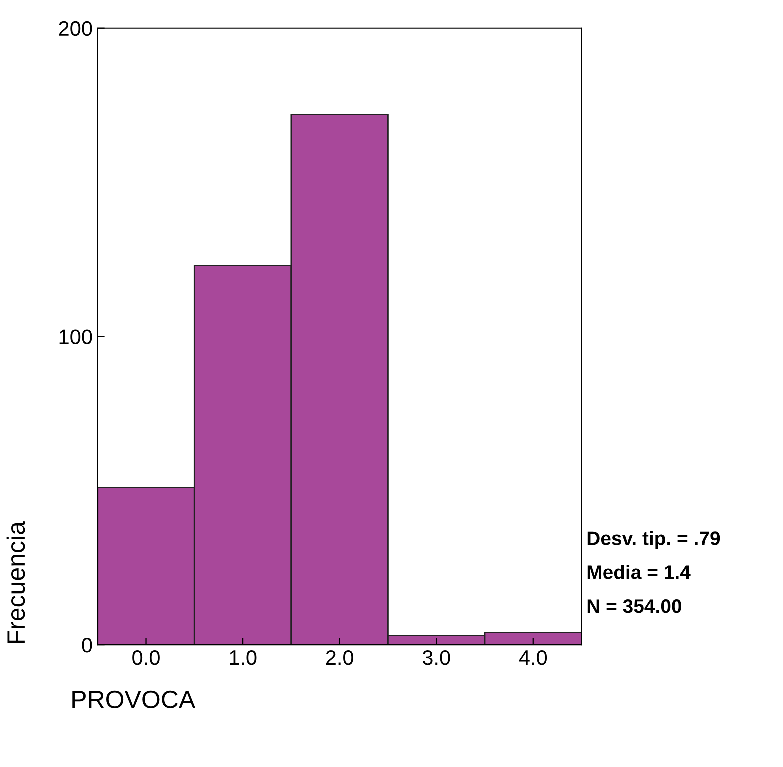  Describe the element at coordinates (533, 658) in the screenshot. I see `x-tick-label: 4.0` at that location.